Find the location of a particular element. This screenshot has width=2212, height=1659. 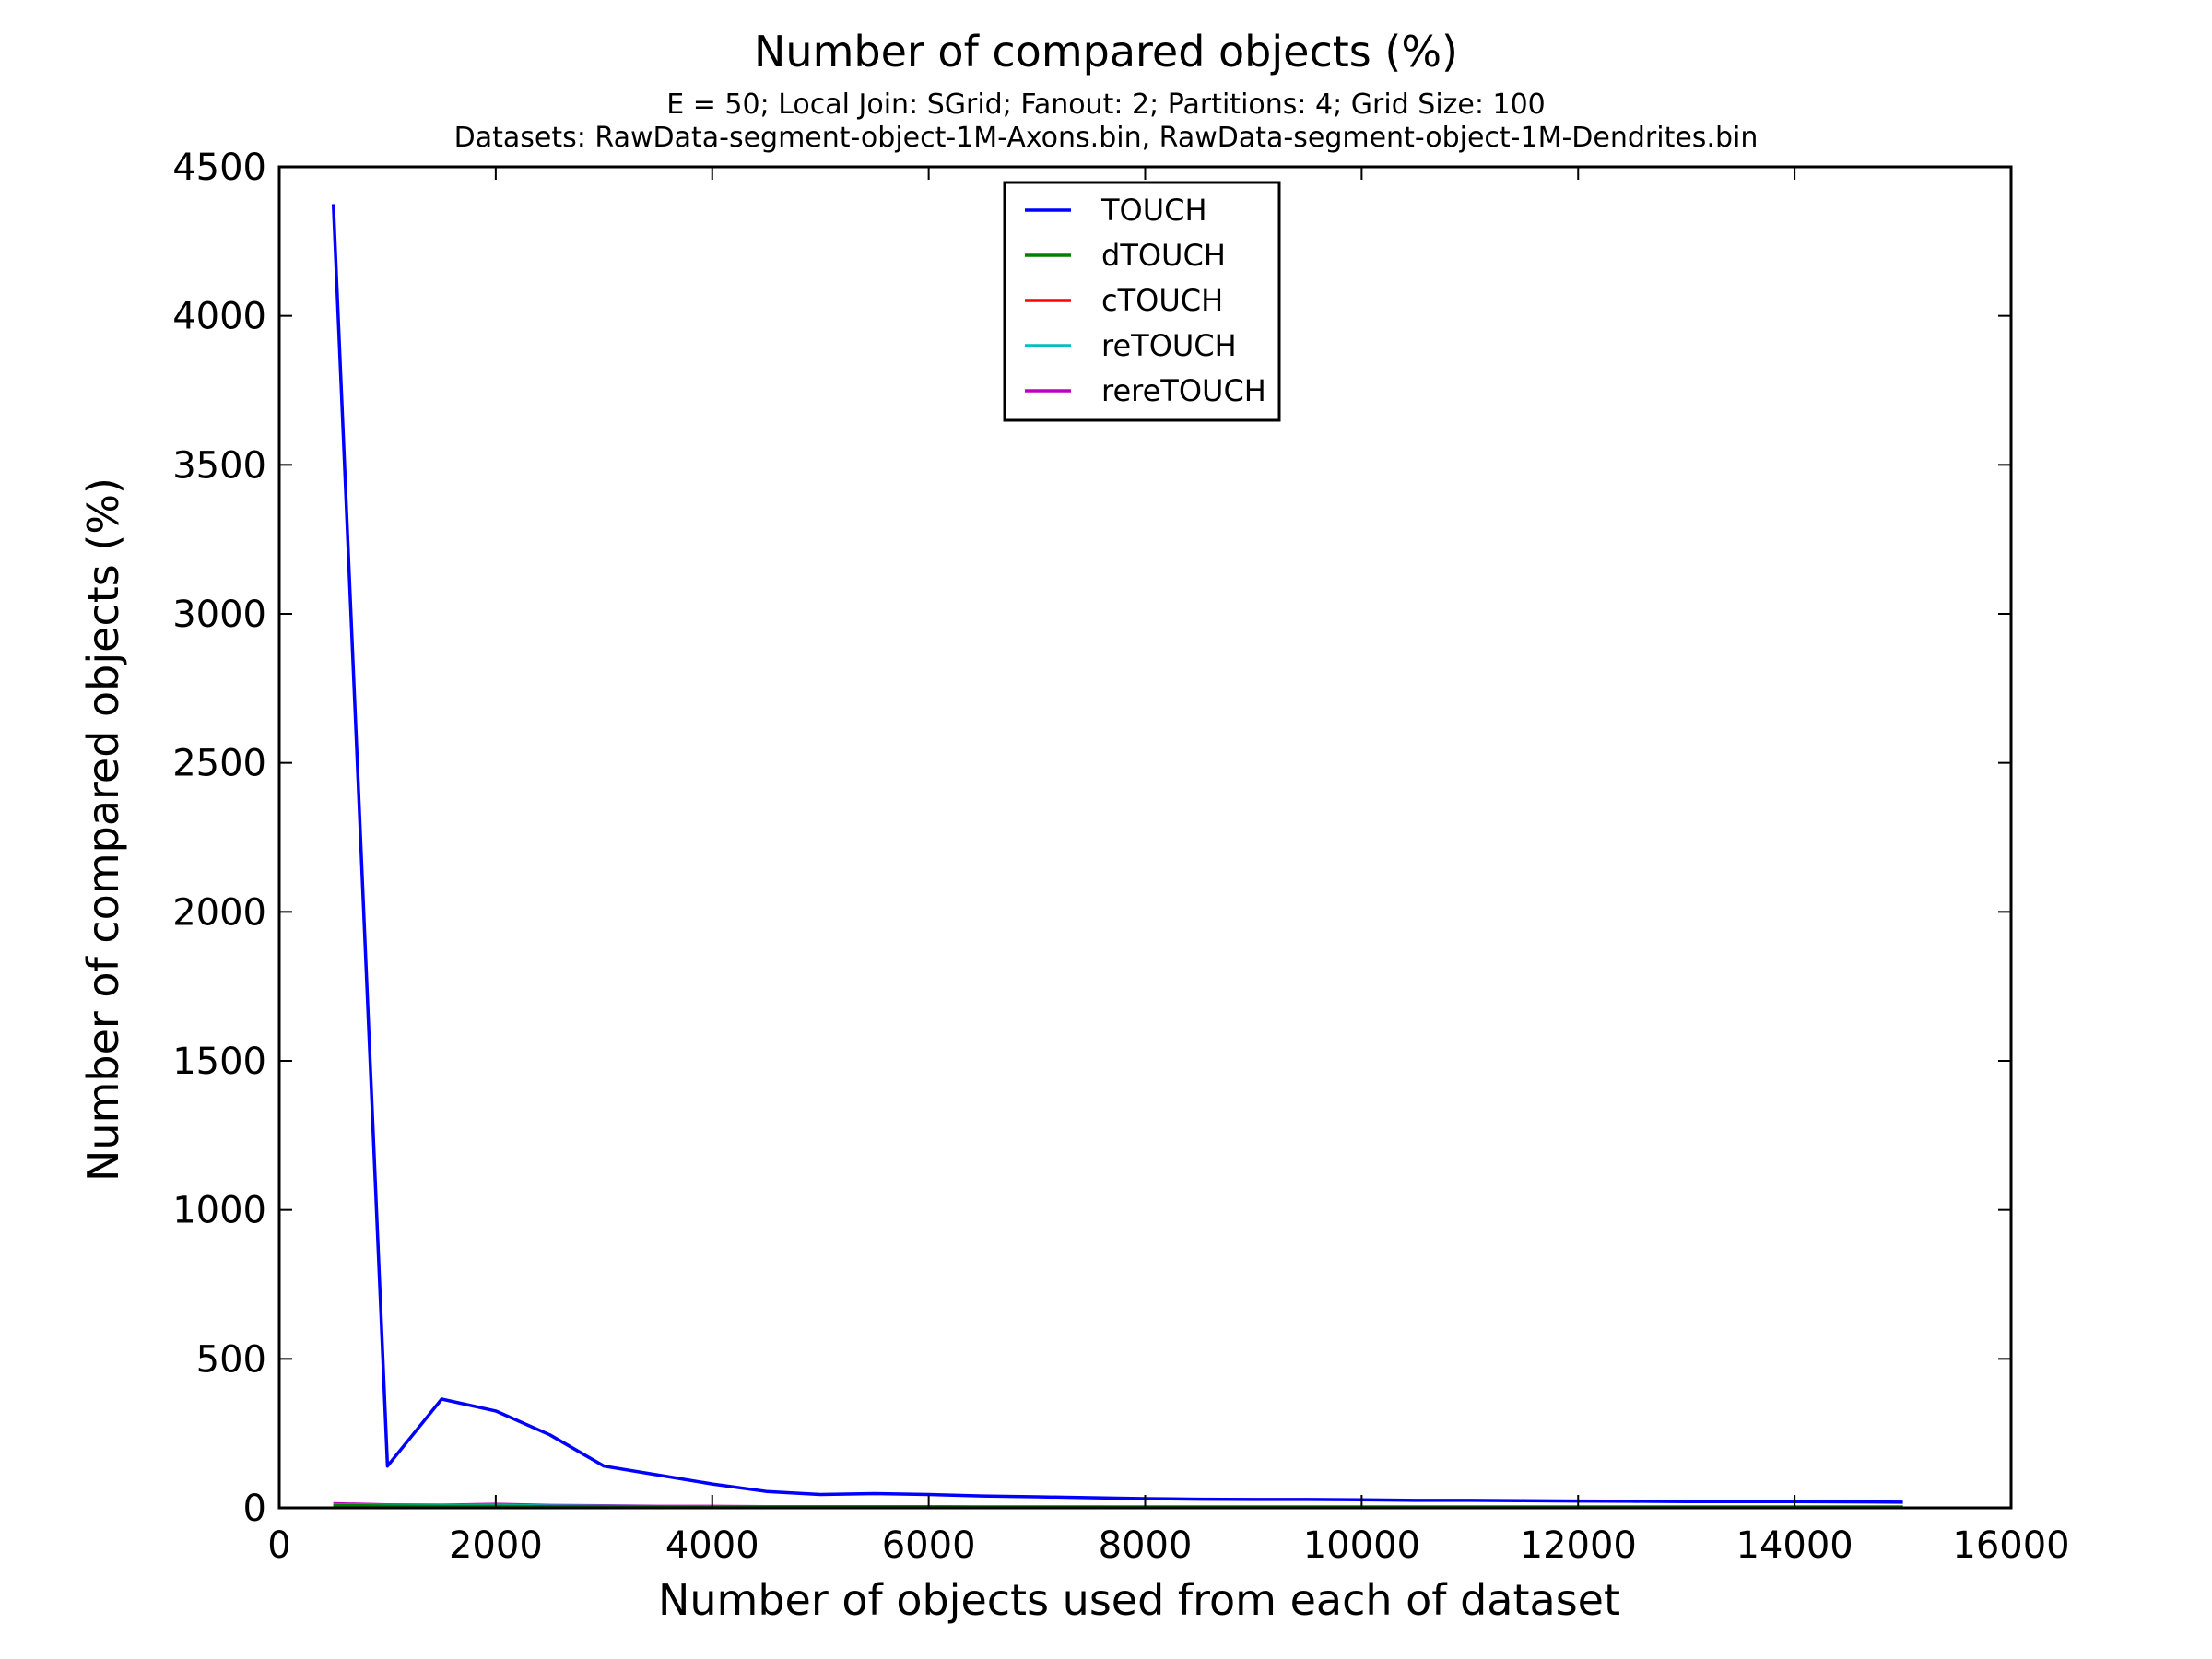

x-tick-label: 16000 is located at coordinates (2010, 1545).